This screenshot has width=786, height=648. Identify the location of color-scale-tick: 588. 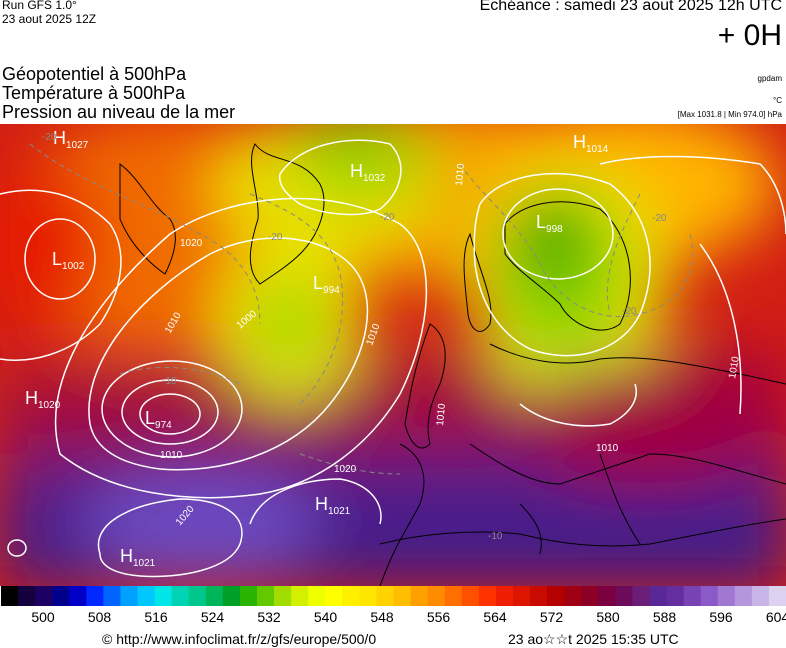
(664, 617).